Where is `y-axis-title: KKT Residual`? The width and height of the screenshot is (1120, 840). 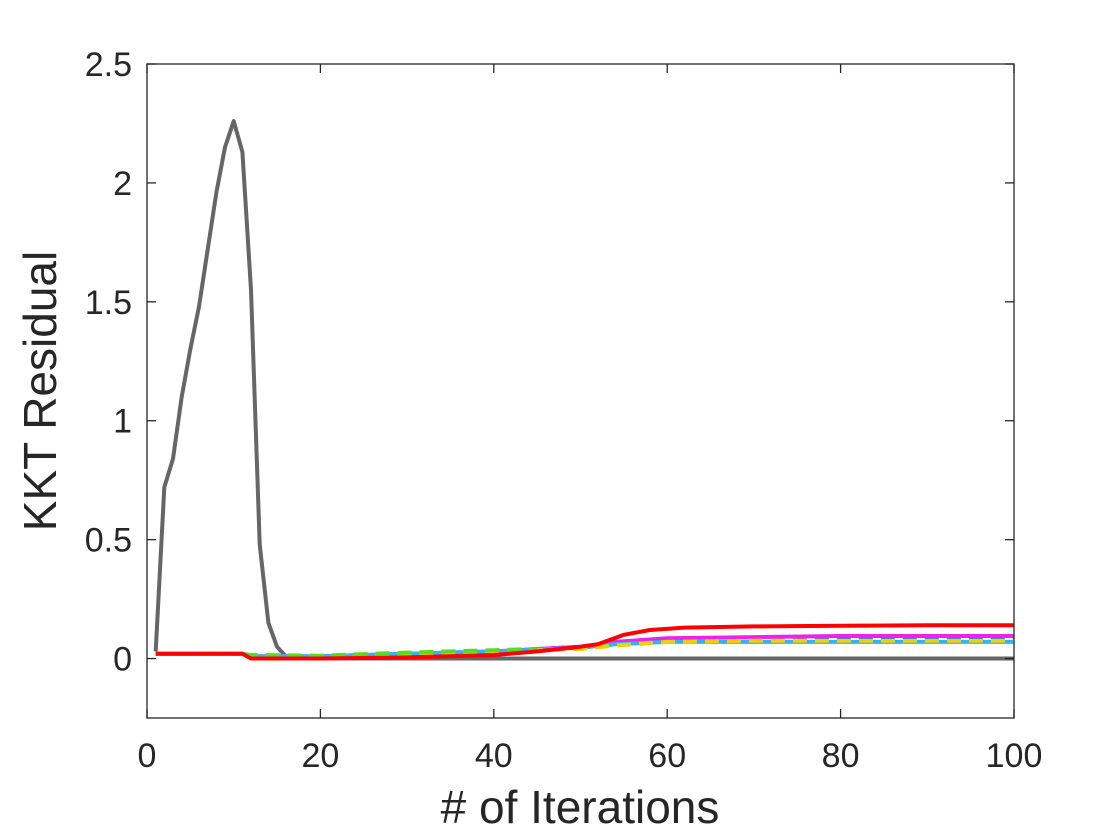 y-axis-title: KKT Residual is located at coordinates (40, 391).